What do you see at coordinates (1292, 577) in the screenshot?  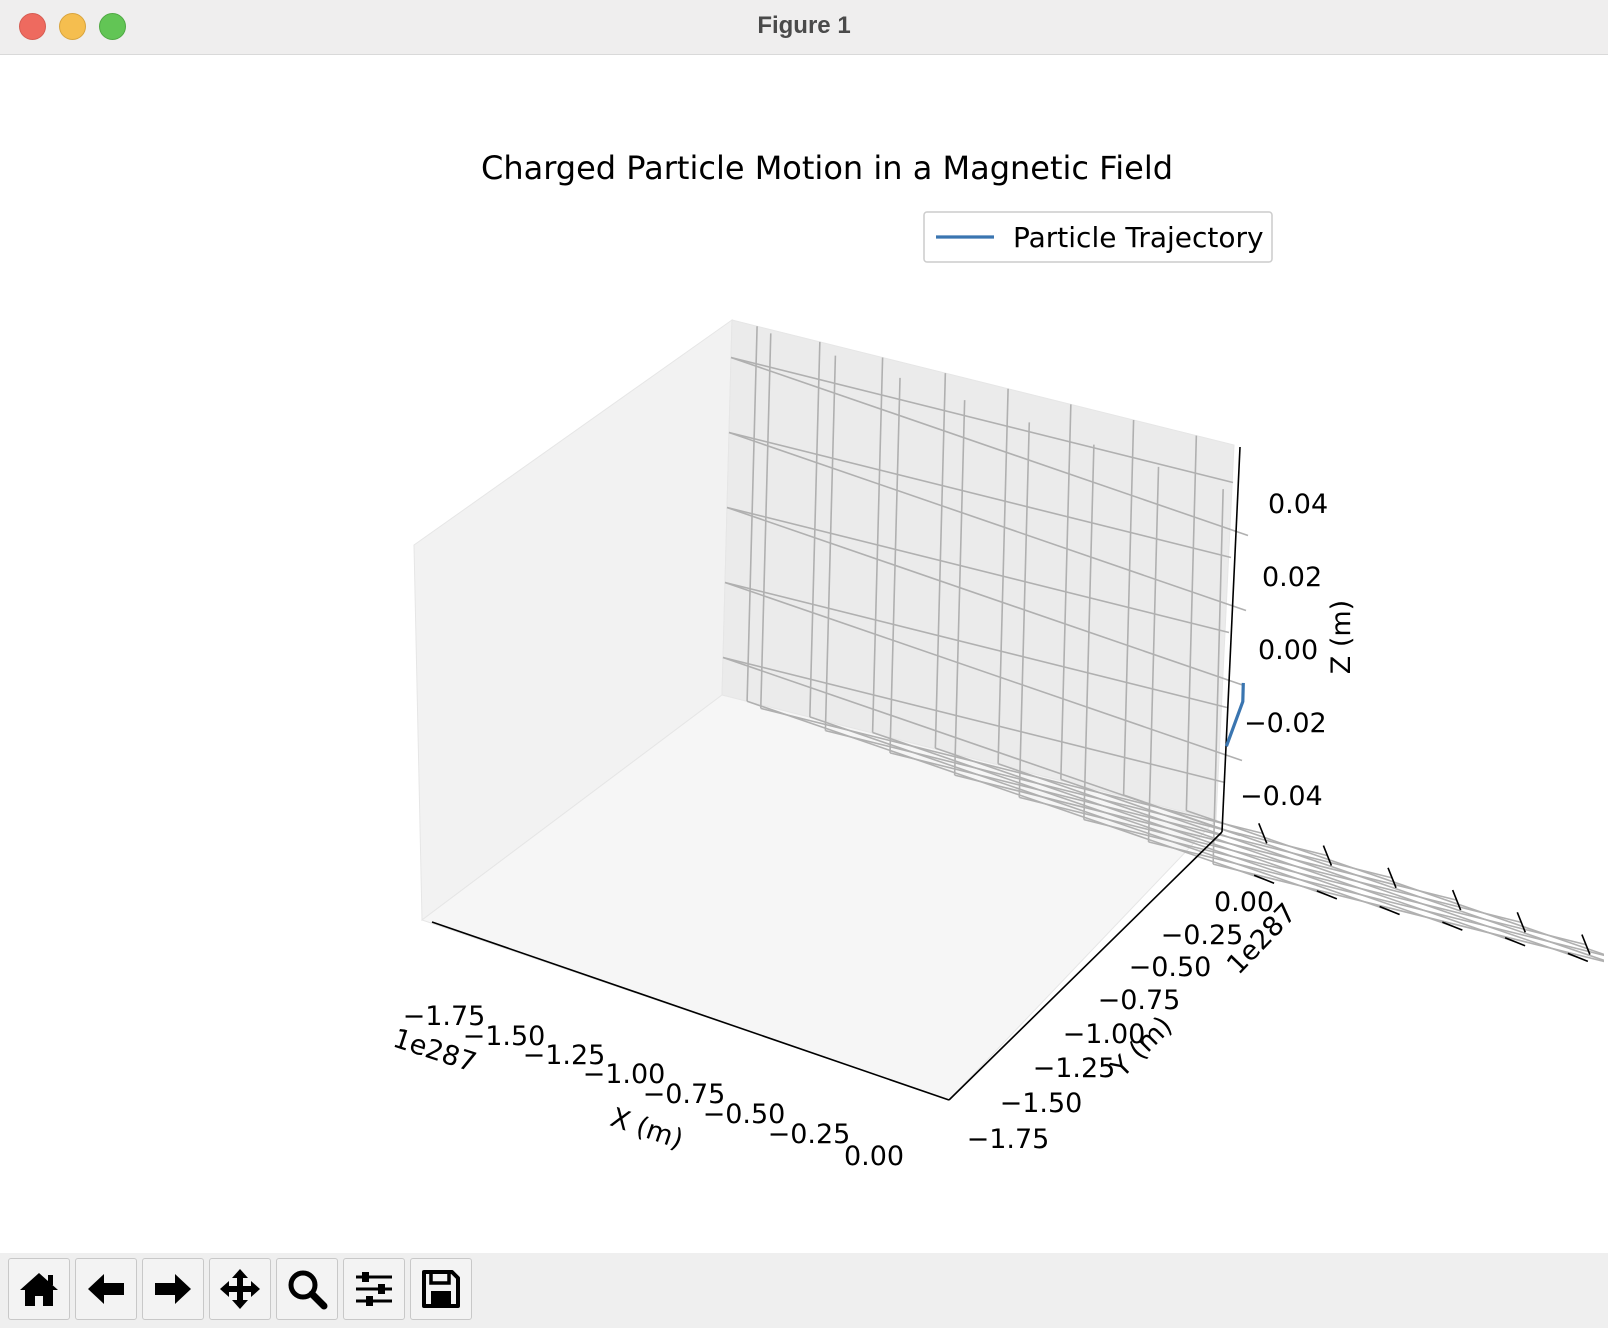 I see `z-tick-label: 0.02` at bounding box center [1292, 577].